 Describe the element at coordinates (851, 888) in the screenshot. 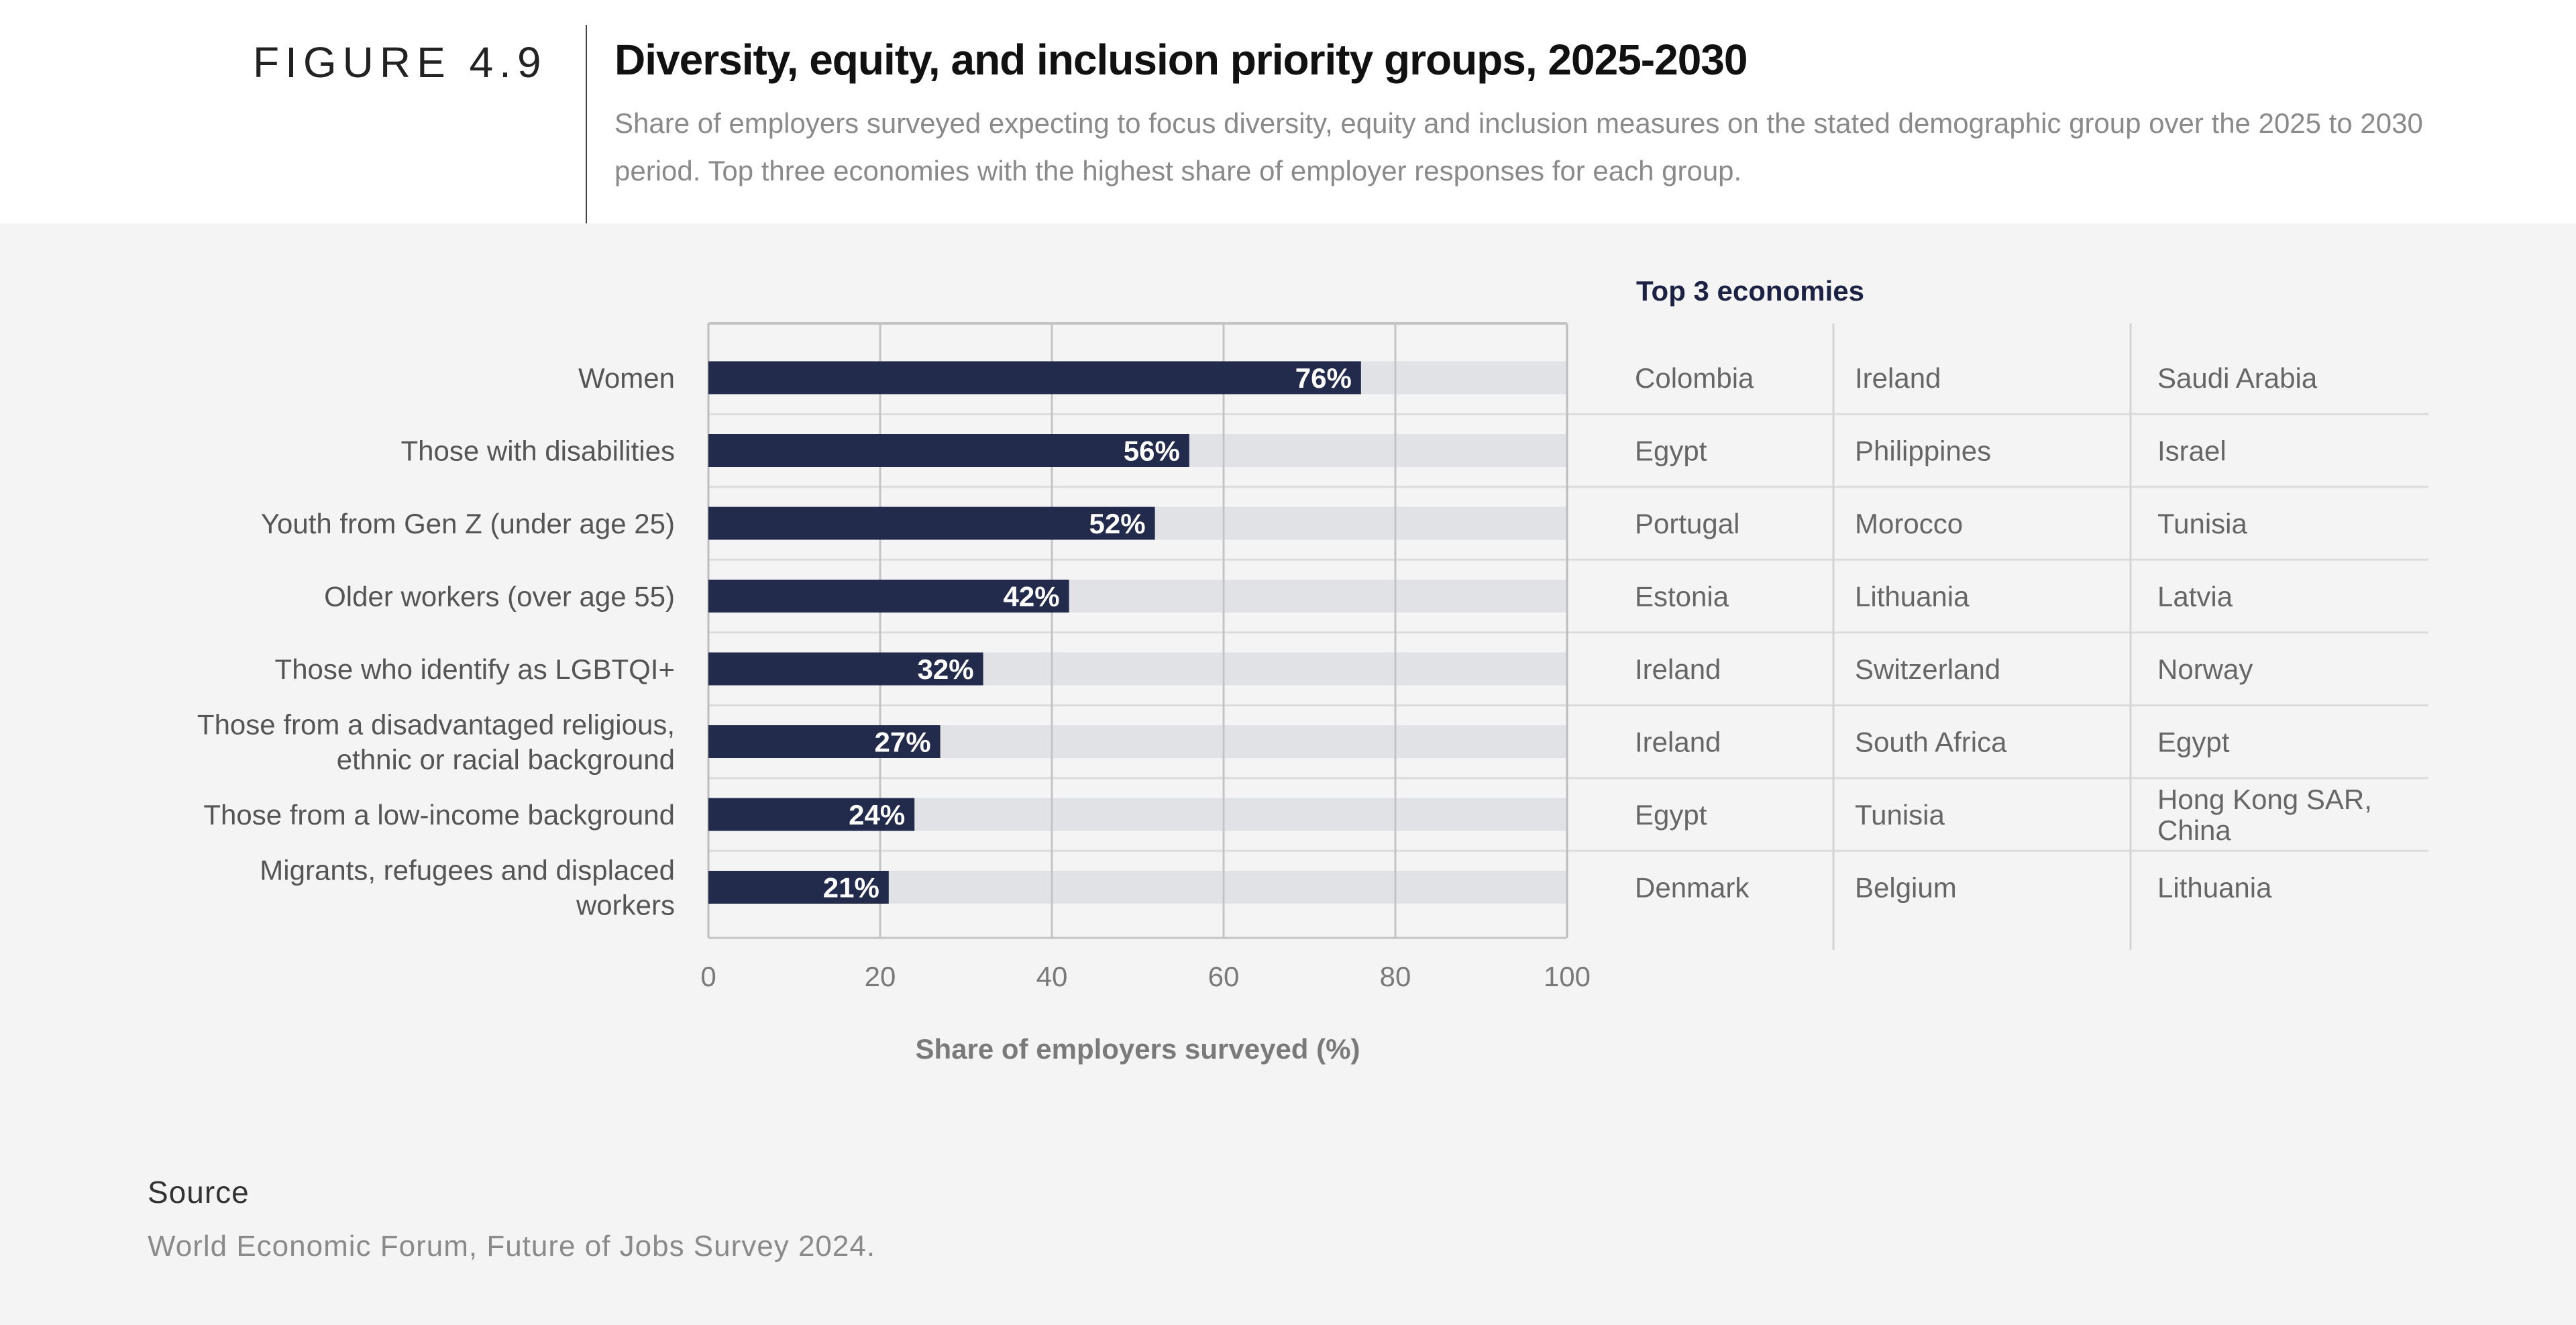

I see `bar-data-label: 21%` at that location.